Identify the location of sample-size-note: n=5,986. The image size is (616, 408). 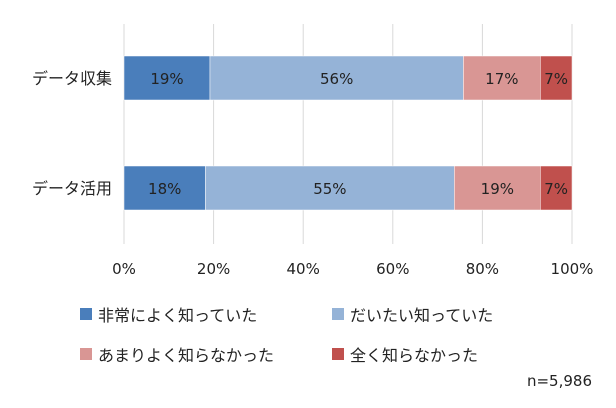
(559, 381).